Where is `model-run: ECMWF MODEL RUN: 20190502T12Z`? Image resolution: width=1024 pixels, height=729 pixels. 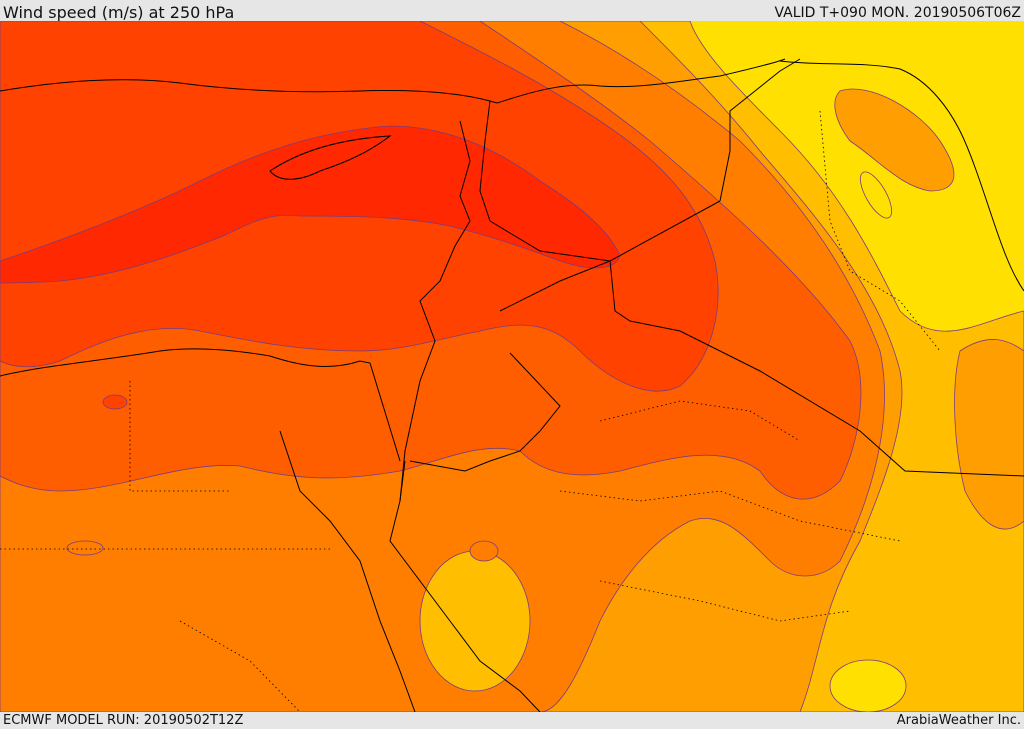
model-run: ECMWF MODEL RUN: 20190502T12Z is located at coordinates (123, 720).